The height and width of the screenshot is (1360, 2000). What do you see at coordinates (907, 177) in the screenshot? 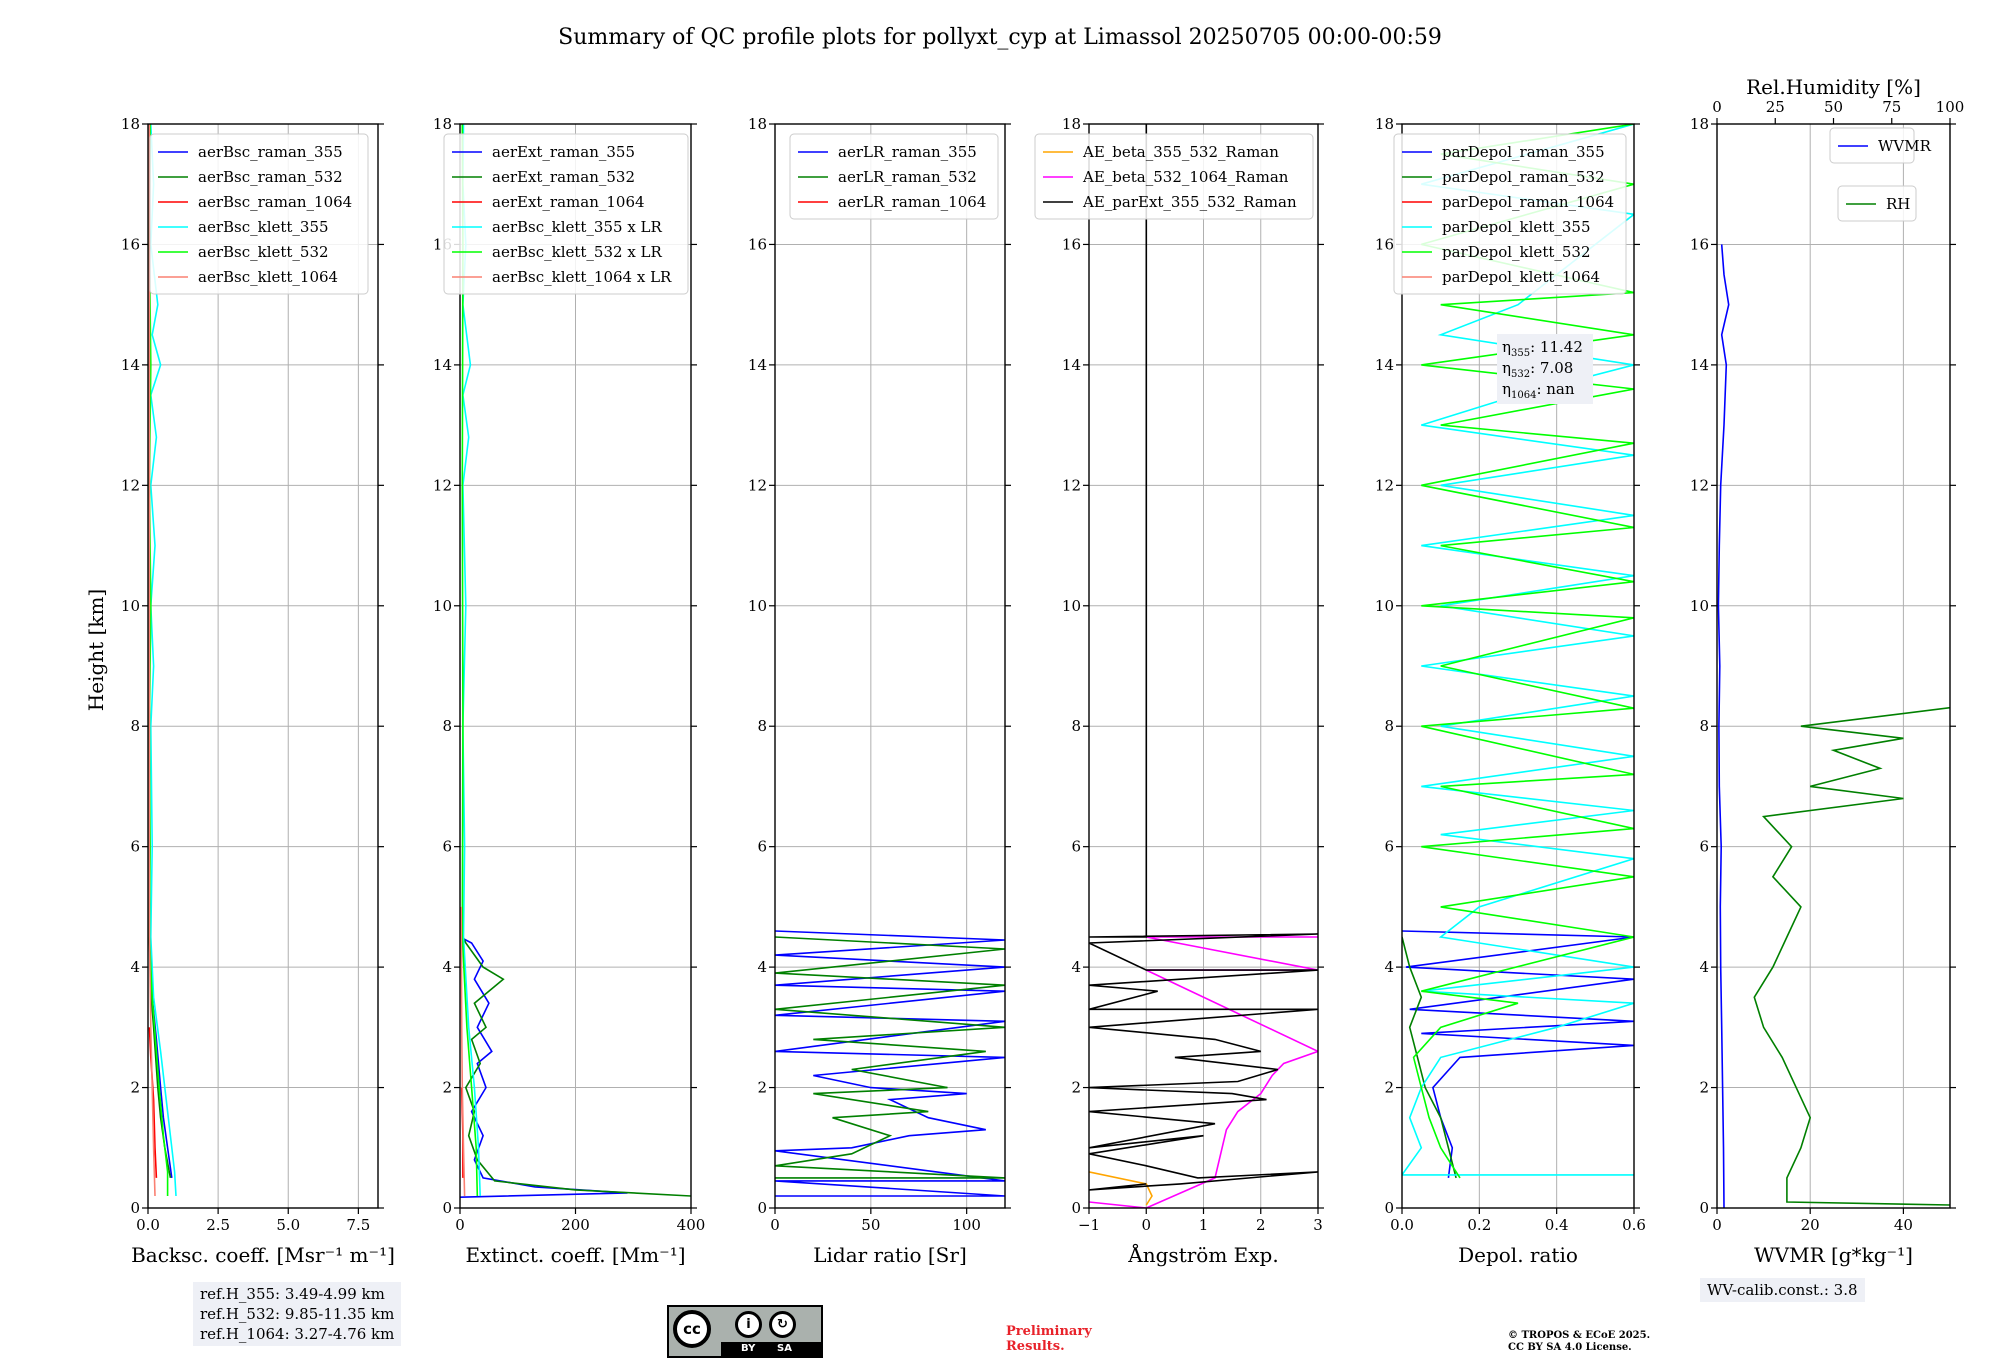
I see `legend-label: aerLR_raman_532` at bounding box center [907, 177].